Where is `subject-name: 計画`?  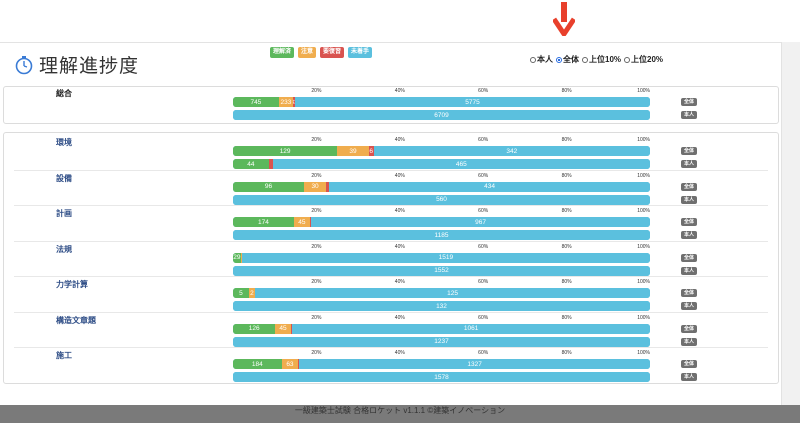 subject-name: 計画 is located at coordinates (64, 213).